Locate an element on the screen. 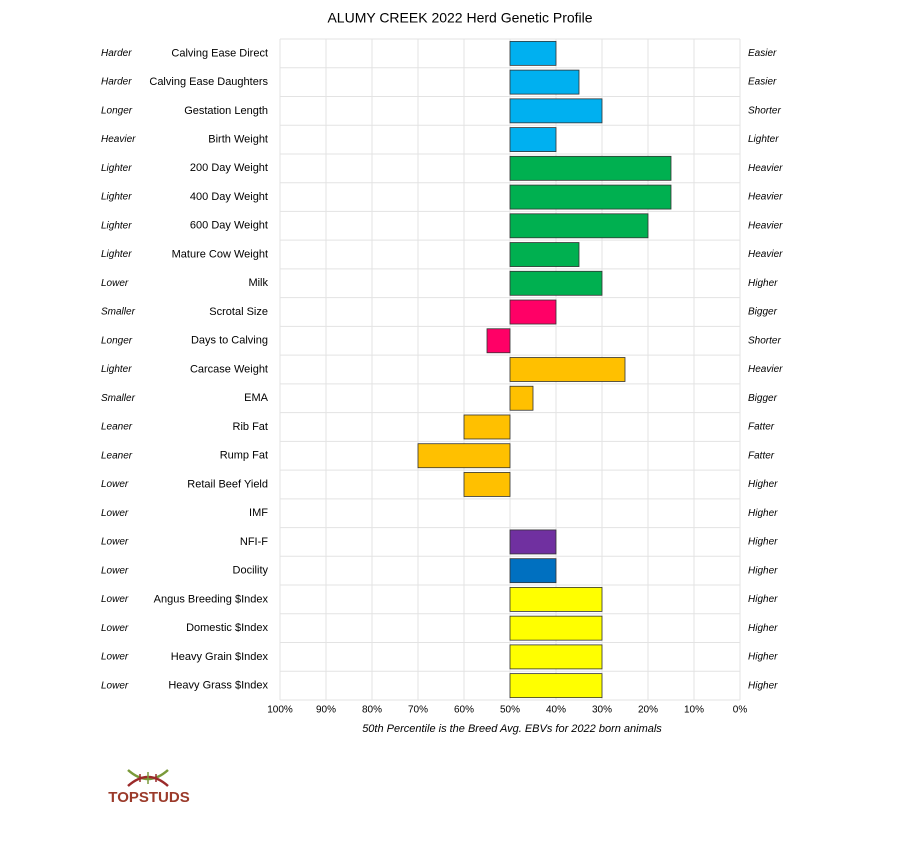  x-tick-label: 30% is located at coordinates (602, 710).